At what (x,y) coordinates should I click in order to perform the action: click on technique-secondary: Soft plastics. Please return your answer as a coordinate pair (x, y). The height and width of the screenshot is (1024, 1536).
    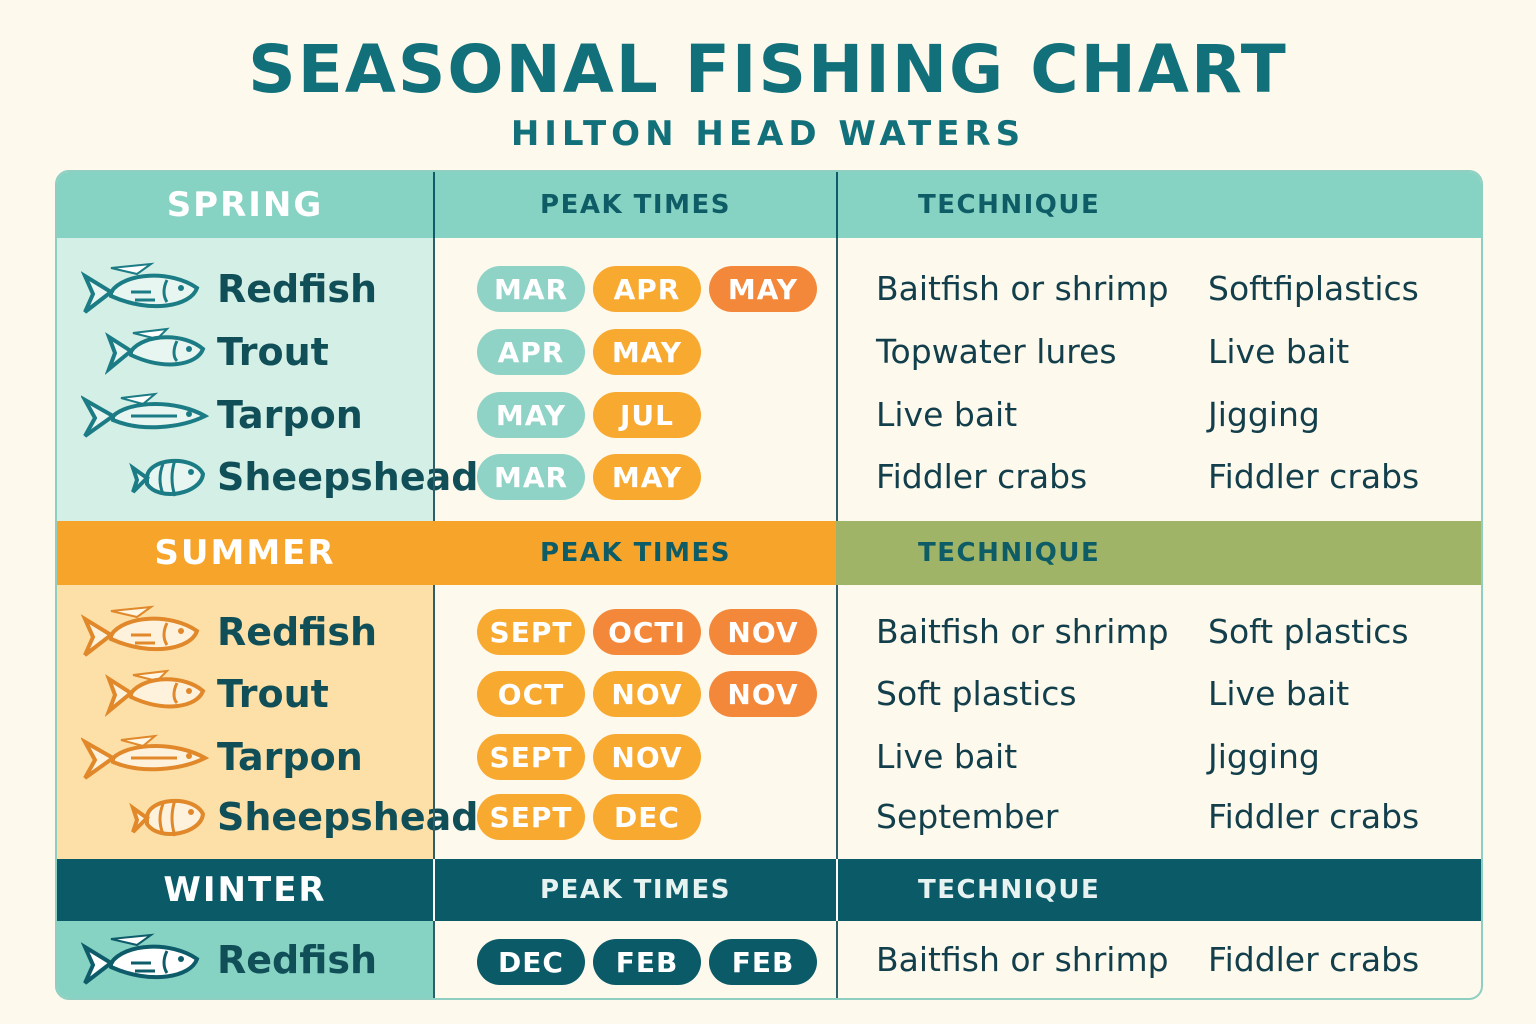
    Looking at the image, I should click on (1308, 631).